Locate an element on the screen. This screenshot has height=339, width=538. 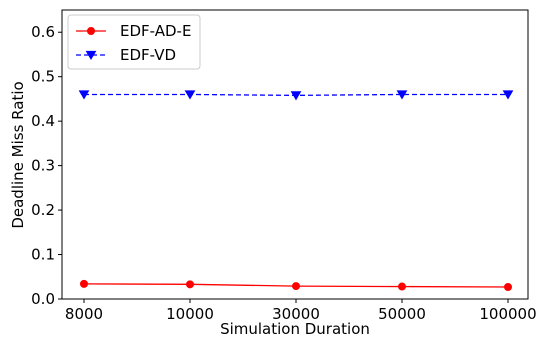
y-tick-label: 0.1 is located at coordinates (43, 255).